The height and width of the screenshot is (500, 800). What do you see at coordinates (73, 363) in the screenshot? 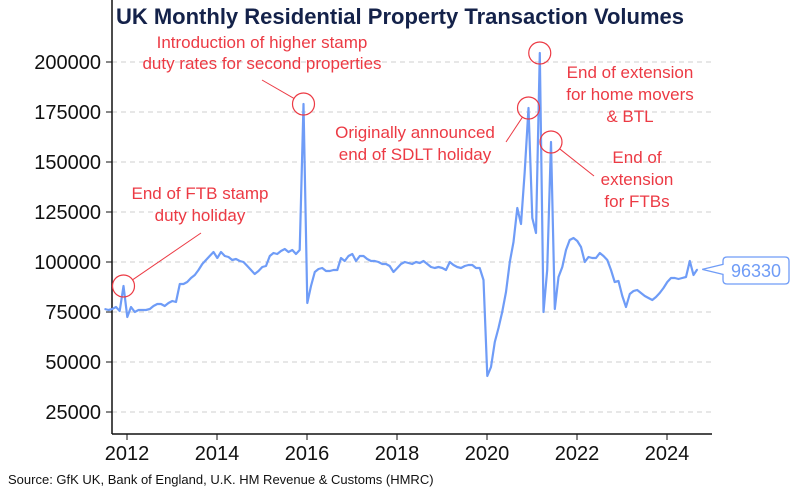
I see `y-tick-label: 50000` at bounding box center [73, 363].